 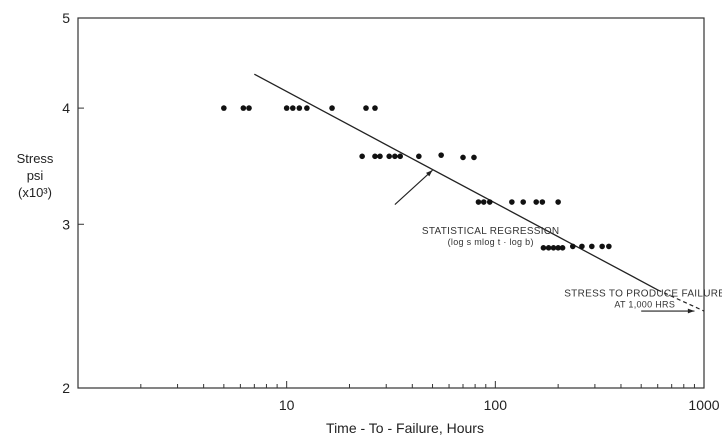 What do you see at coordinates (496, 405) in the screenshot?
I see `x-tick-label: 100` at bounding box center [496, 405].